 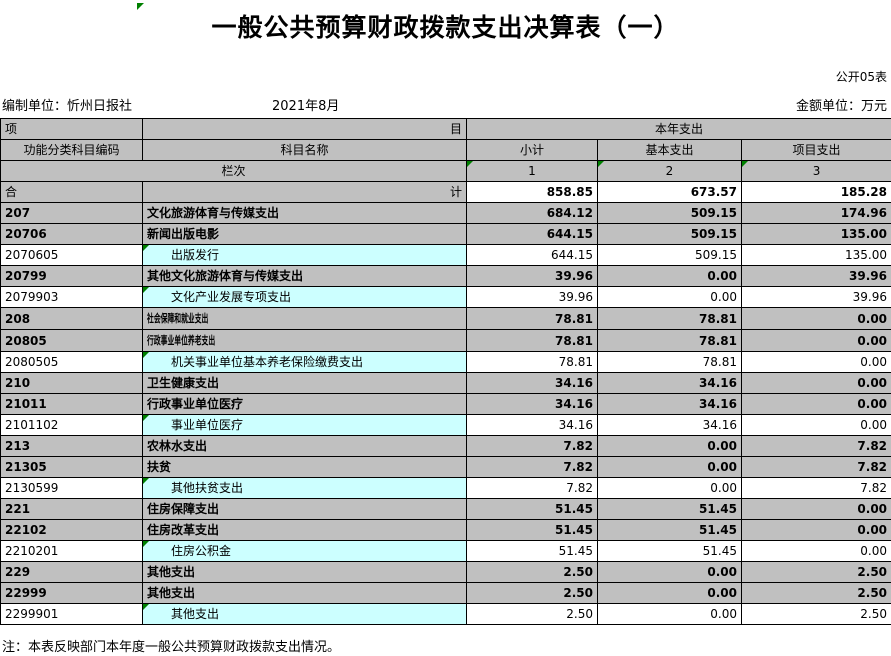 What do you see at coordinates (678, 129) in the screenshot?
I see `header-current-year-group: 本年支出` at bounding box center [678, 129].